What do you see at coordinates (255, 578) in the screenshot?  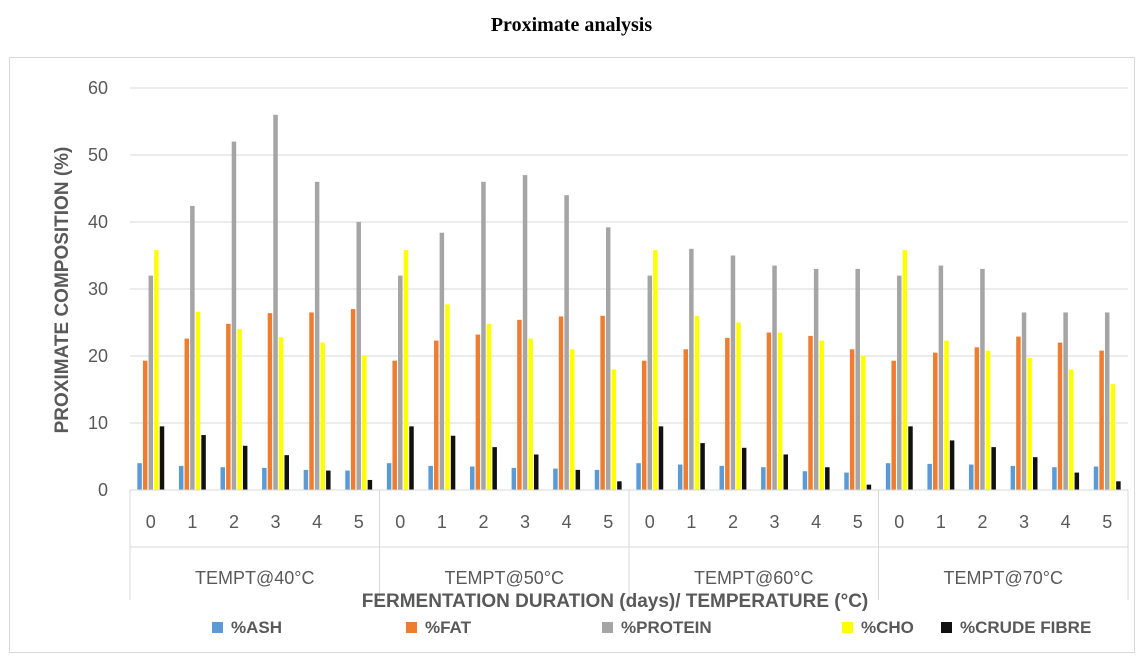 I see `group-label: TEMPT@40°C` at bounding box center [255, 578].